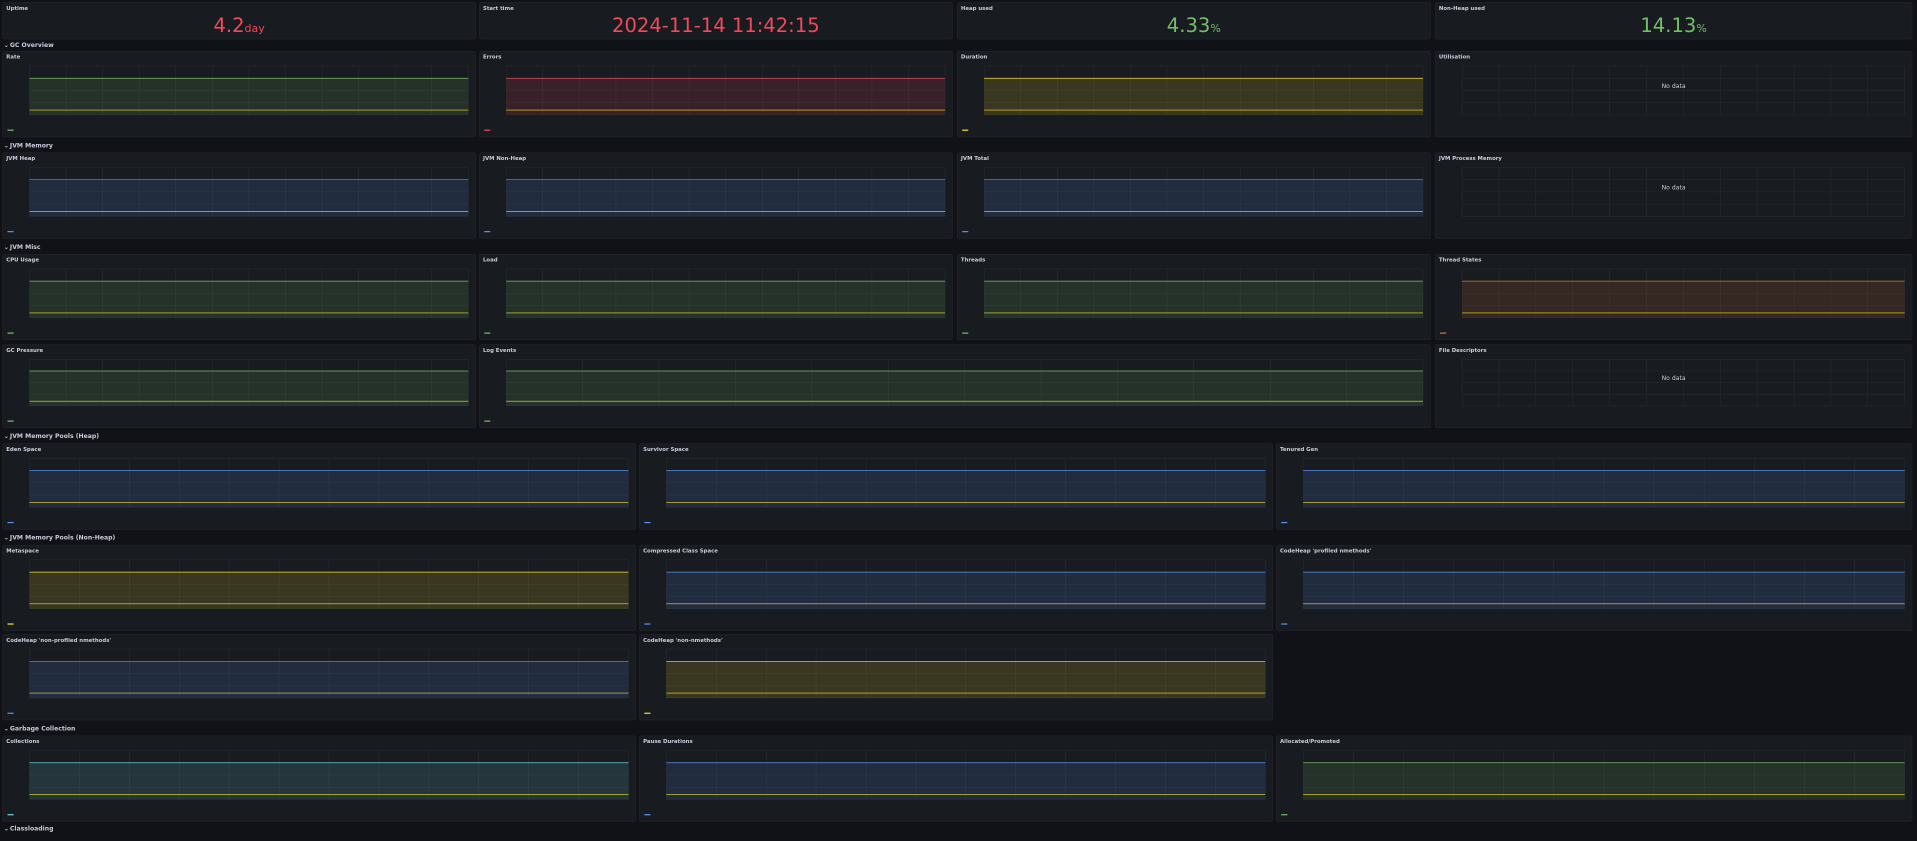 The width and height of the screenshot is (1917, 841). Describe the element at coordinates (666, 450) in the screenshot. I see `panel-title: Survivor Space` at that location.